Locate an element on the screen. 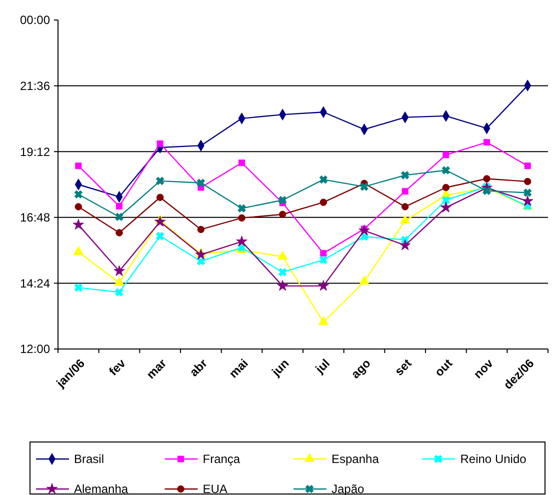  x-tick-label: set is located at coordinates (403, 367).